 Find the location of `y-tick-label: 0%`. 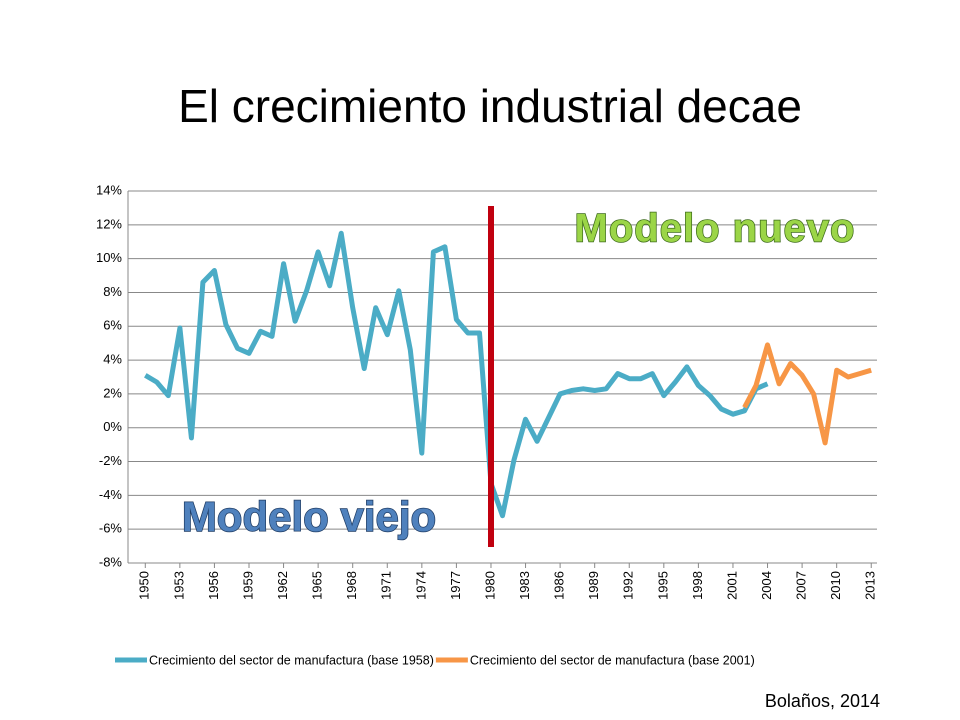

y-tick-label: 0% is located at coordinates (112, 426).